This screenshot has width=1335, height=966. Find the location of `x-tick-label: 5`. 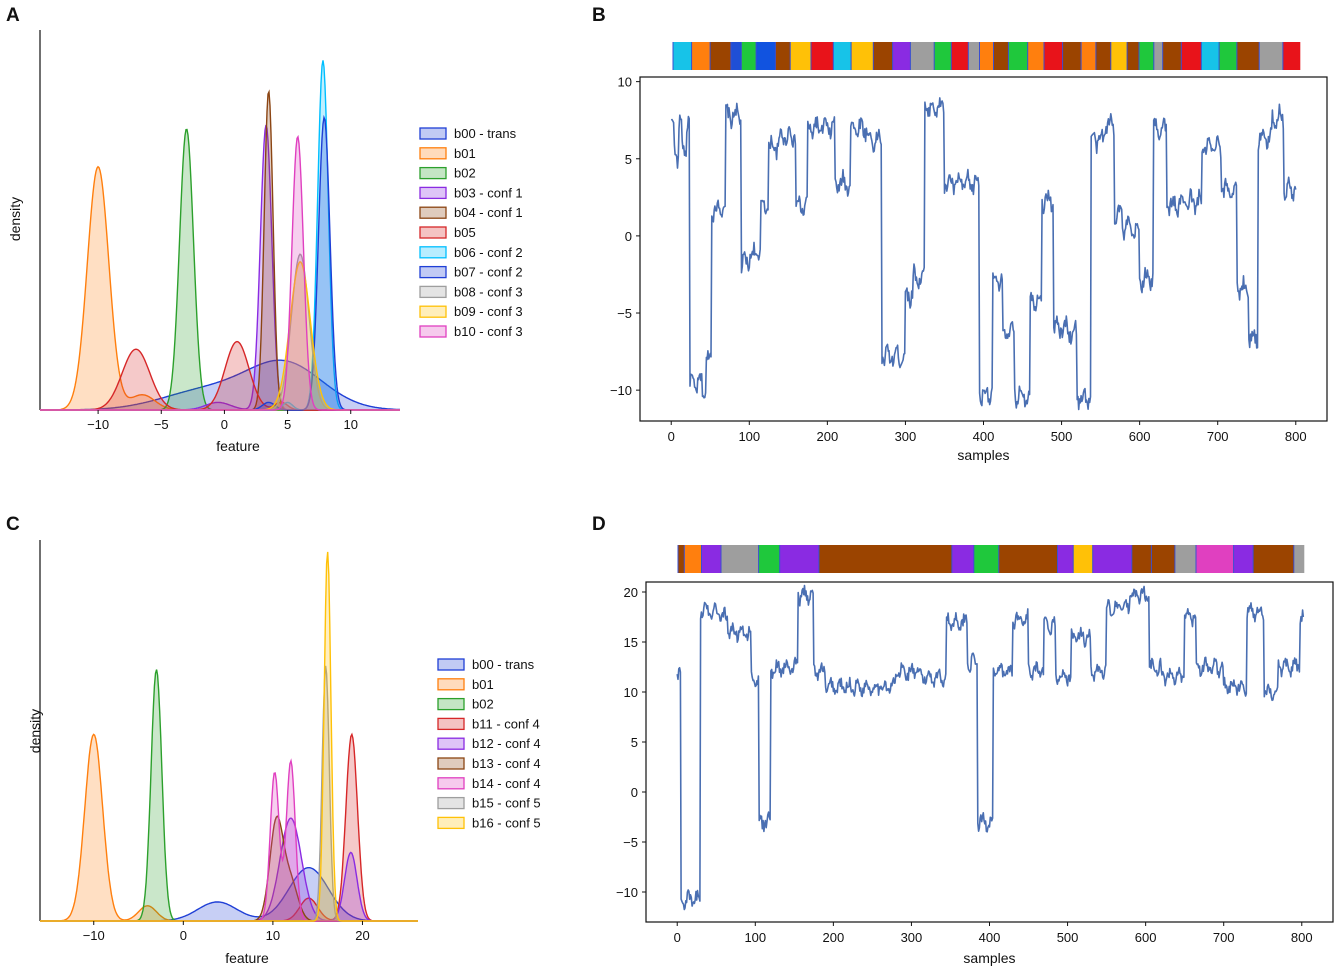

x-tick-label: 5 is located at coordinates (287, 424).